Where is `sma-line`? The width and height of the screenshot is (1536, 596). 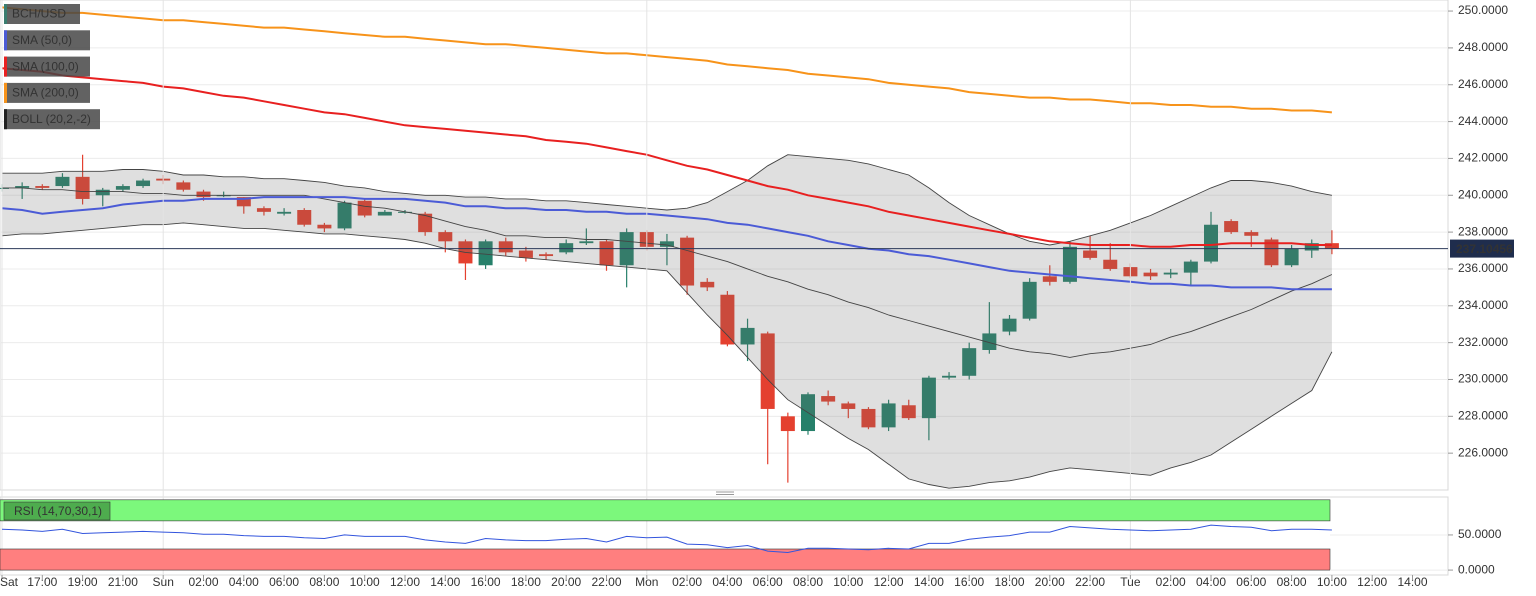
sma-line is located at coordinates (666, 243).